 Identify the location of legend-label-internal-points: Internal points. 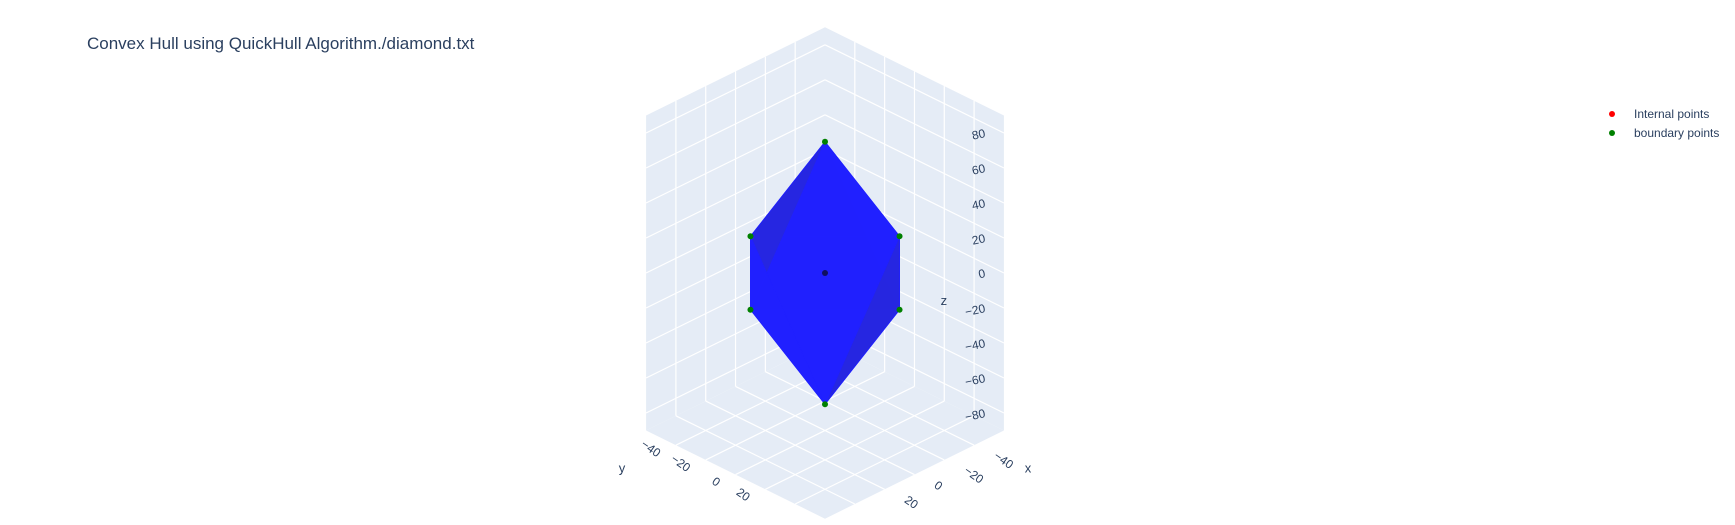
(1671, 114).